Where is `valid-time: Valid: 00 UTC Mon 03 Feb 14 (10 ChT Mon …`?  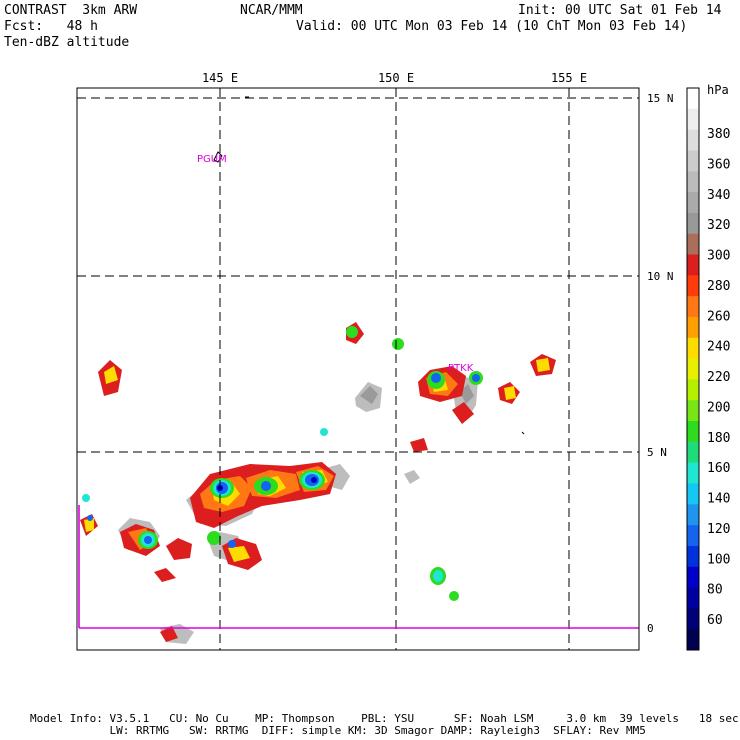 valid-time: Valid: 00 UTC Mon 03 Feb 14 (10 ChT Mon … is located at coordinates (492, 26).